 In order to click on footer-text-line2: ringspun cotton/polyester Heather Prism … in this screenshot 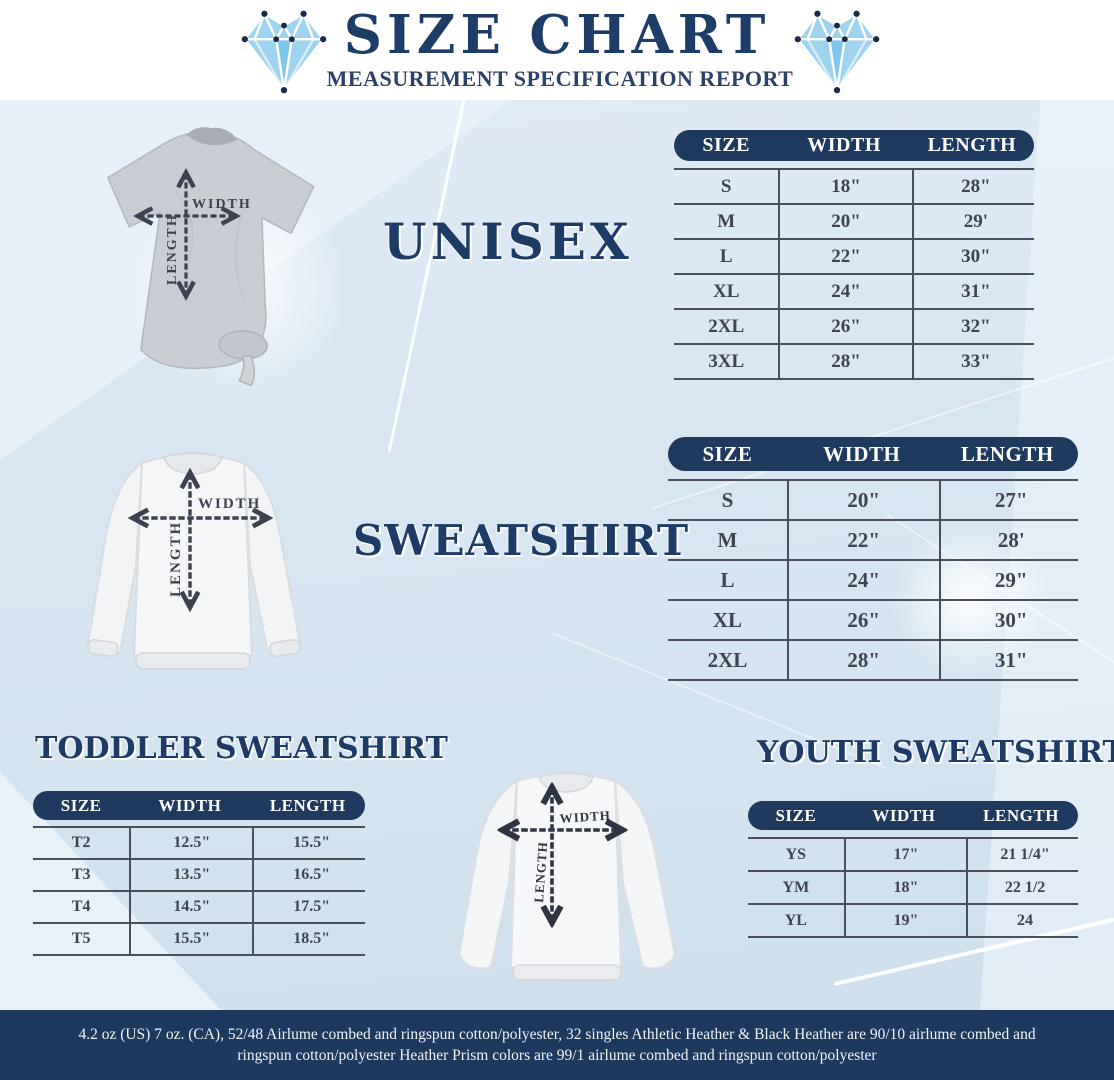, I will do `click(557, 1055)`.